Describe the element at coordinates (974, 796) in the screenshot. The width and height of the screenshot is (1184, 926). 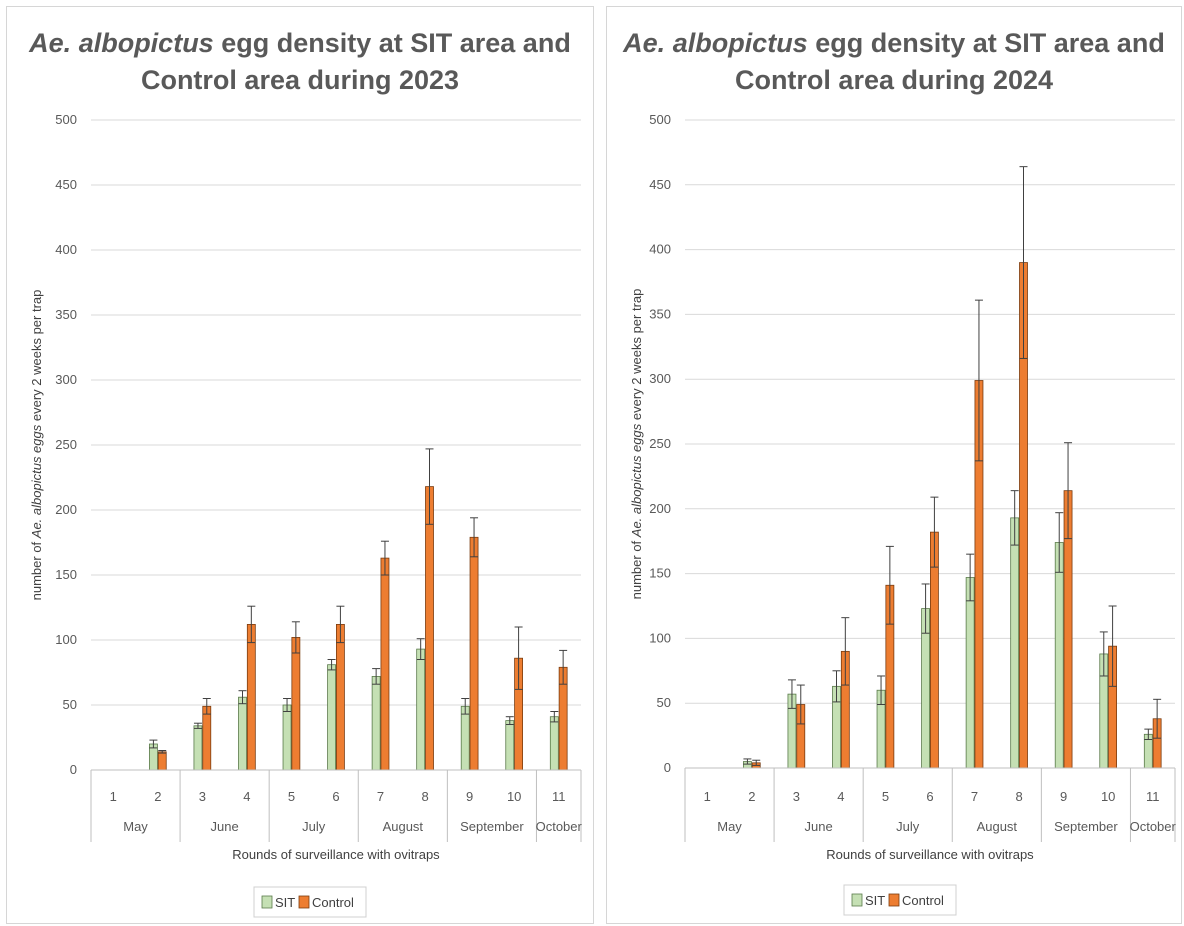
I see `x-tick-label: 7` at that location.